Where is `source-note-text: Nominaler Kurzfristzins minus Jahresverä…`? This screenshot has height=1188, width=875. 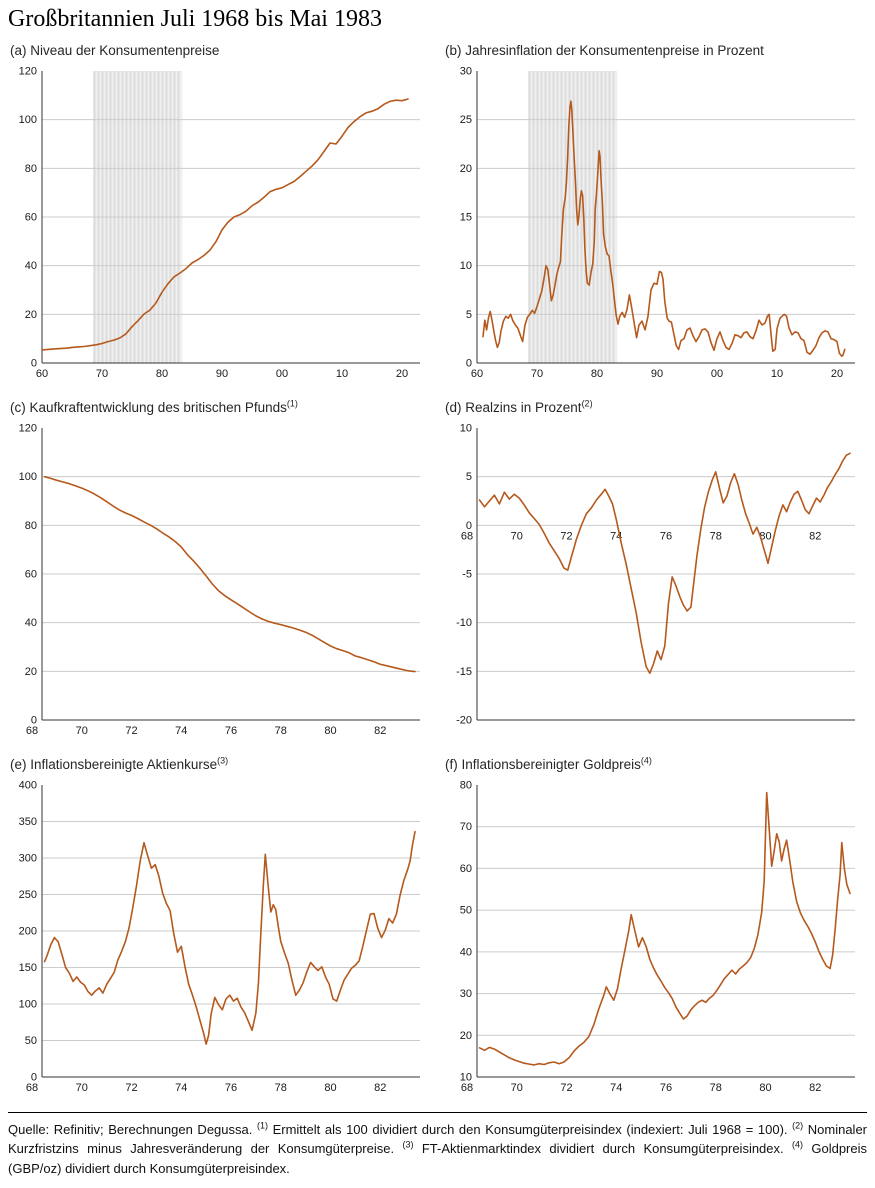
source-note-text: Nominaler Kurzfristzins minus Jahresverä… is located at coordinates (438, 1139).